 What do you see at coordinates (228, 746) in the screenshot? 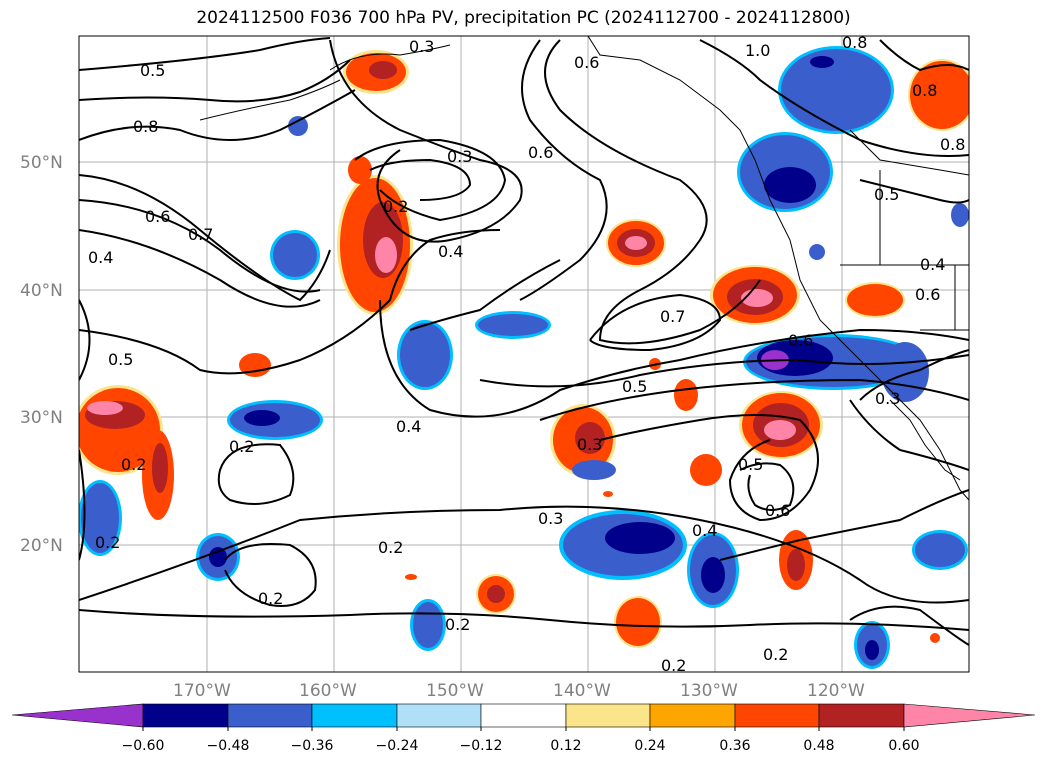
I see `colorbar-tick-label: −0.48` at bounding box center [228, 746].